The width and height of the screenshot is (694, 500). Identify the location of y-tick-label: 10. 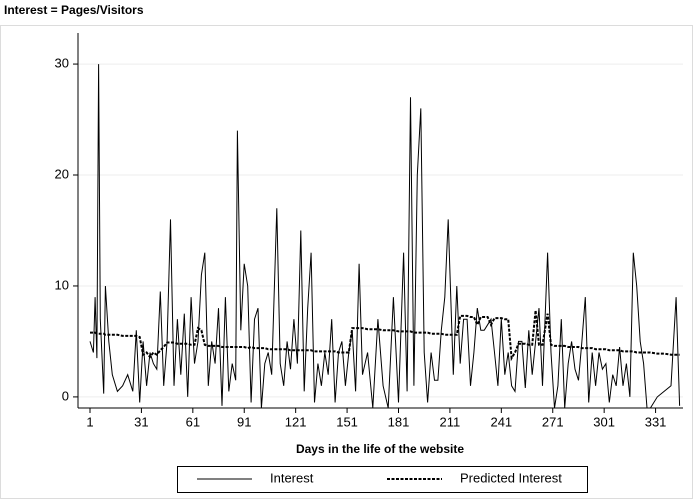
(62, 284).